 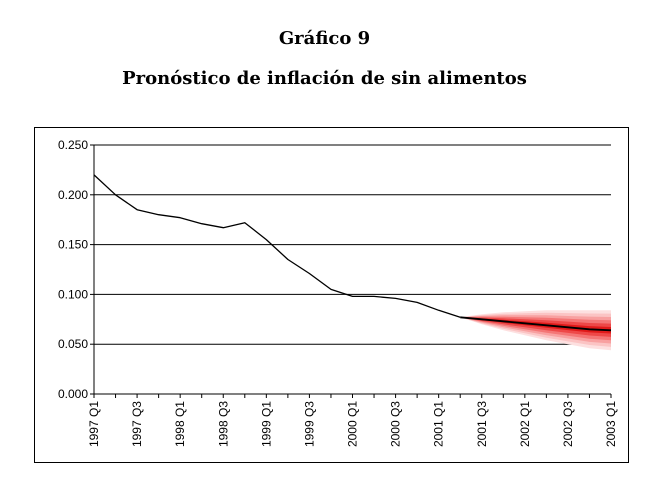 I want to click on y-tick-label-5: 0.250, so click(x=73, y=145).